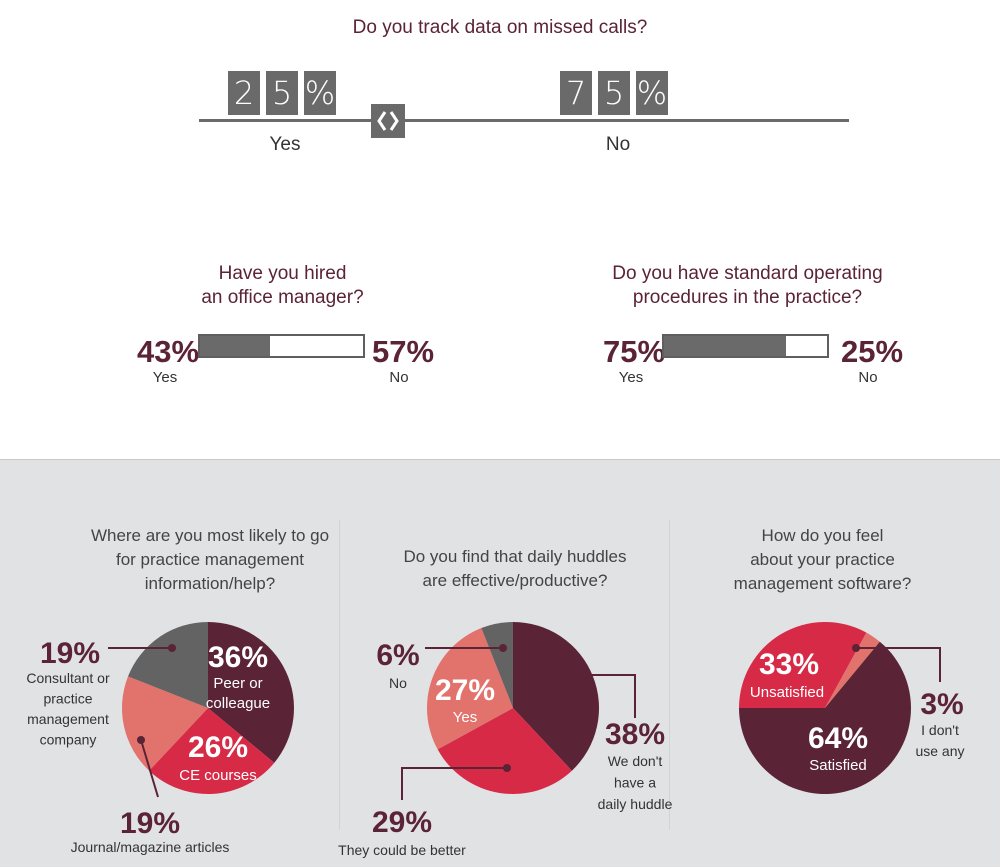  I want to click on yes-digit-3: %, so click(320, 93).